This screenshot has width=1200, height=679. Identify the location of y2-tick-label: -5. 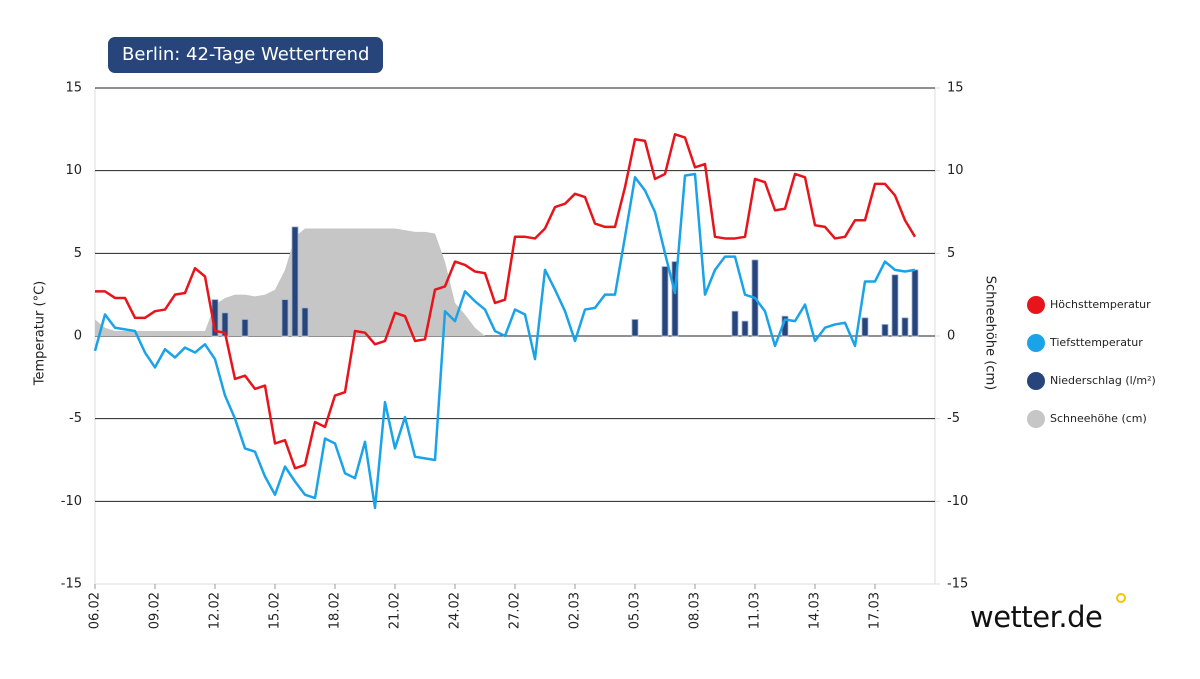
(953, 418).